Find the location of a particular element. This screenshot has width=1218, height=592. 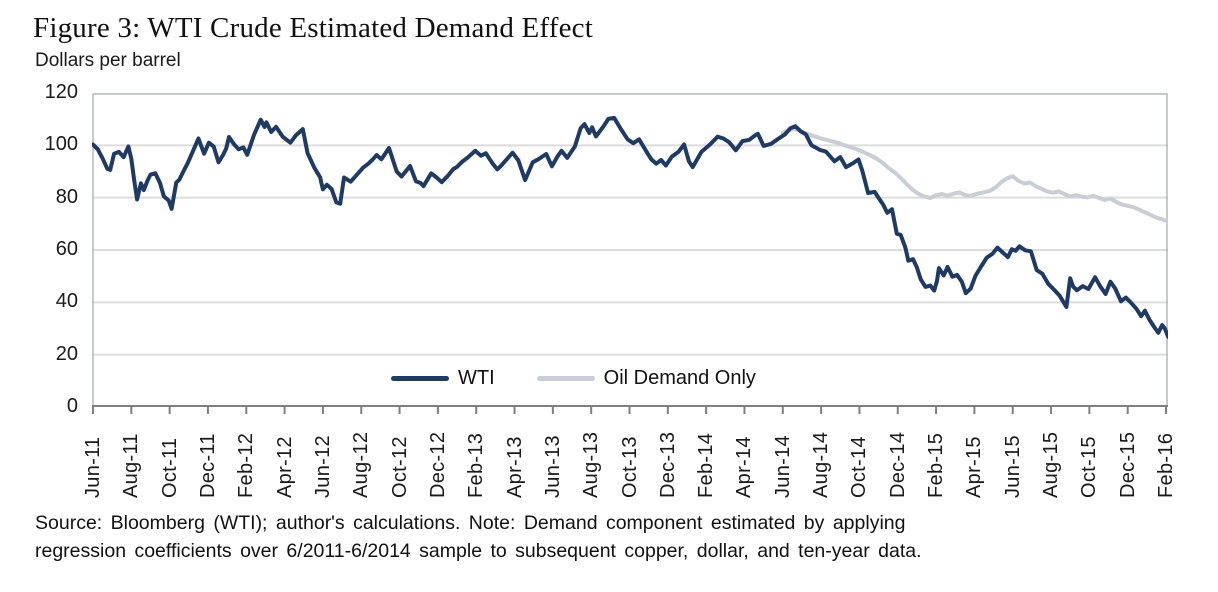

y-axis-tick-label: 120 is located at coordinates (61, 92).